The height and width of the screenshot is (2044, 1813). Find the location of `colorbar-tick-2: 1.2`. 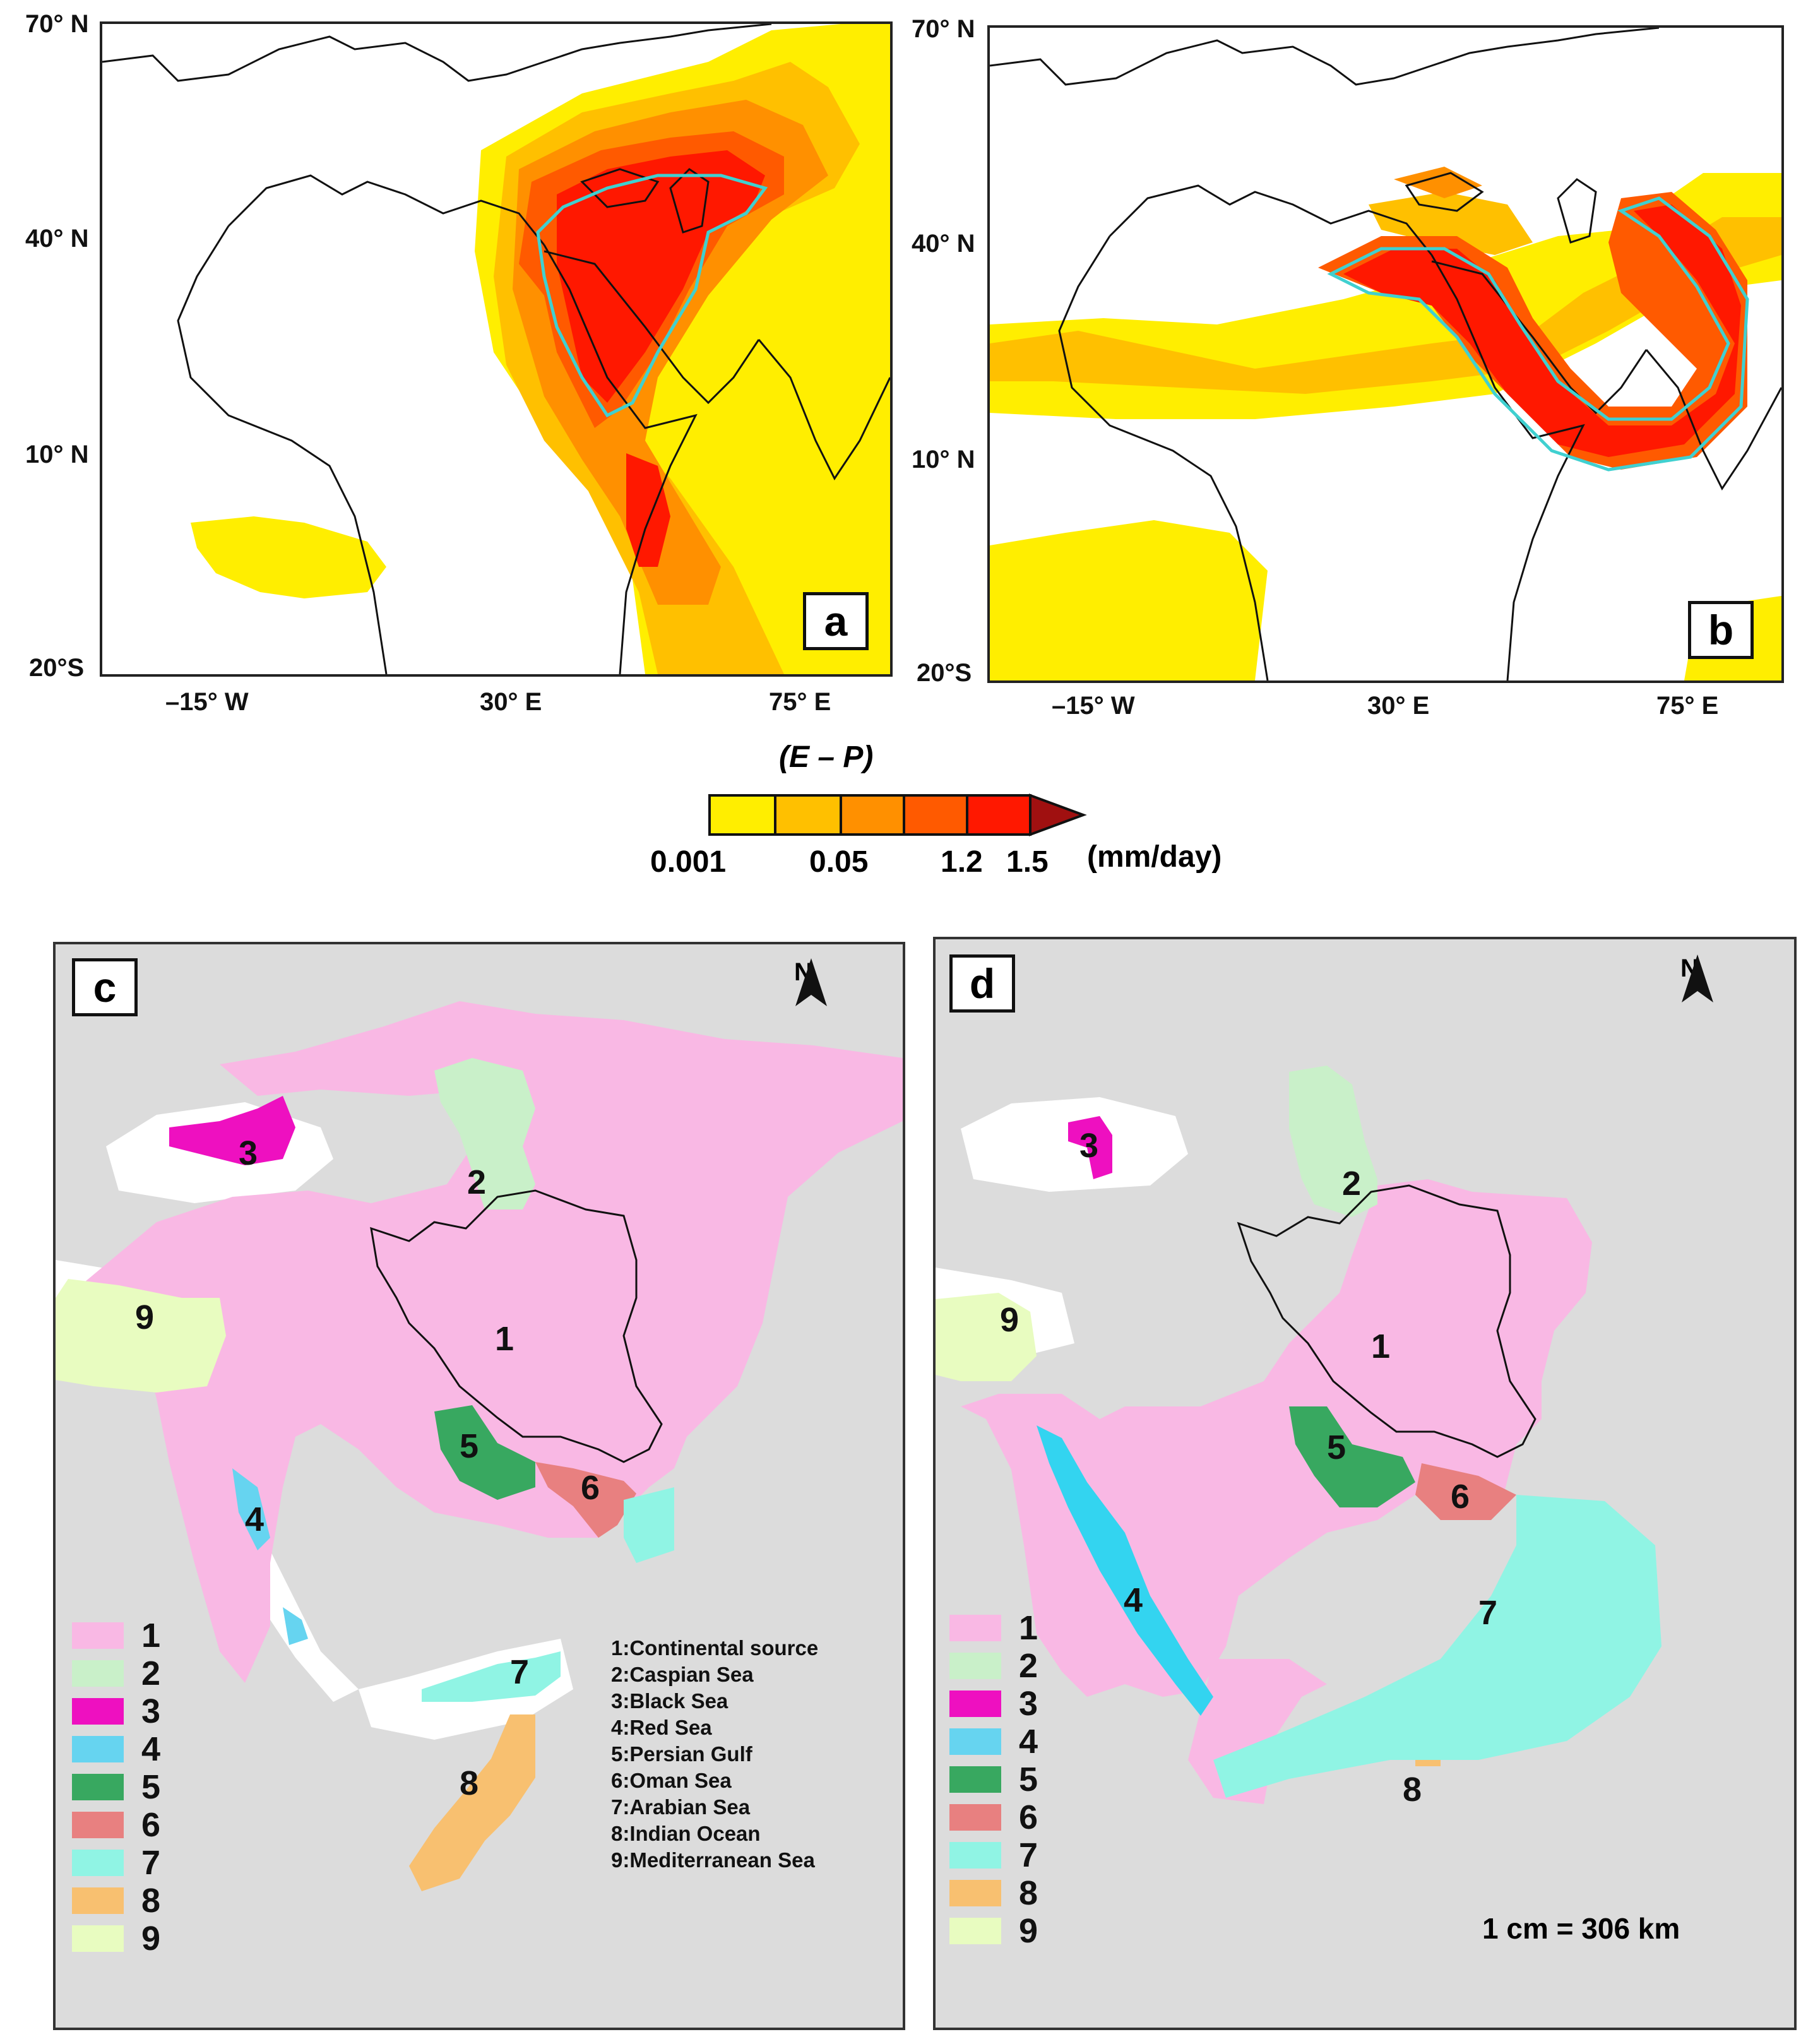

colorbar-tick-2: 1.2 is located at coordinates (962, 862).